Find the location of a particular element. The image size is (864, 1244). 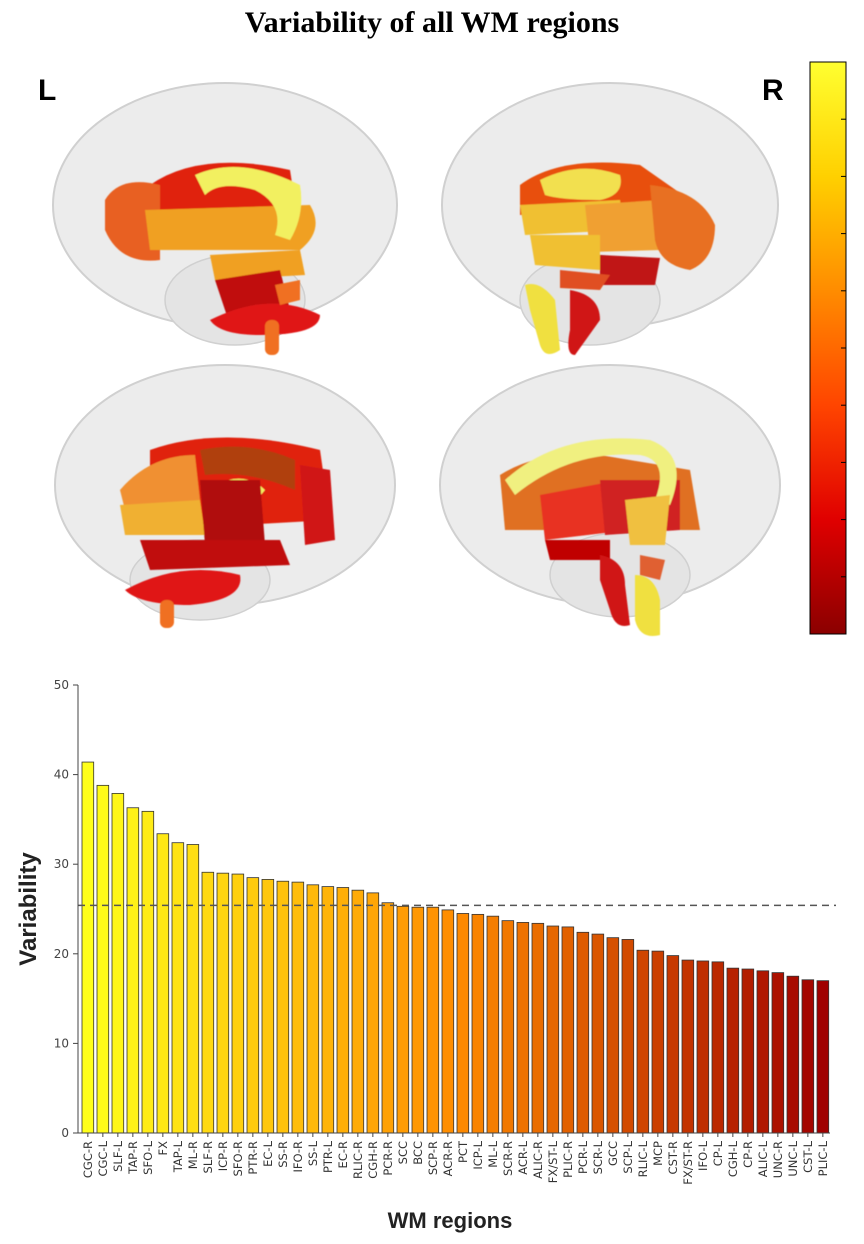

bar-GCC is located at coordinates (613, 1035).